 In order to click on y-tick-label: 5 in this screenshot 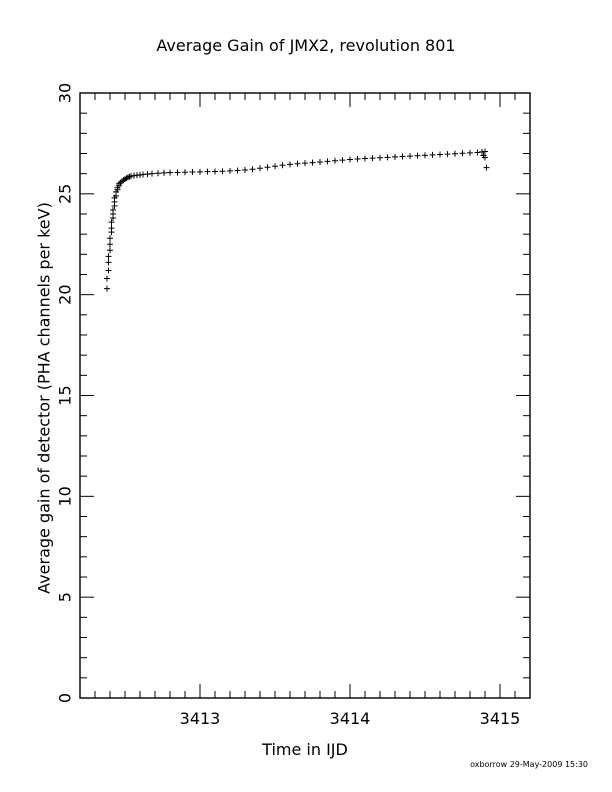, I will do `click(65, 597)`.